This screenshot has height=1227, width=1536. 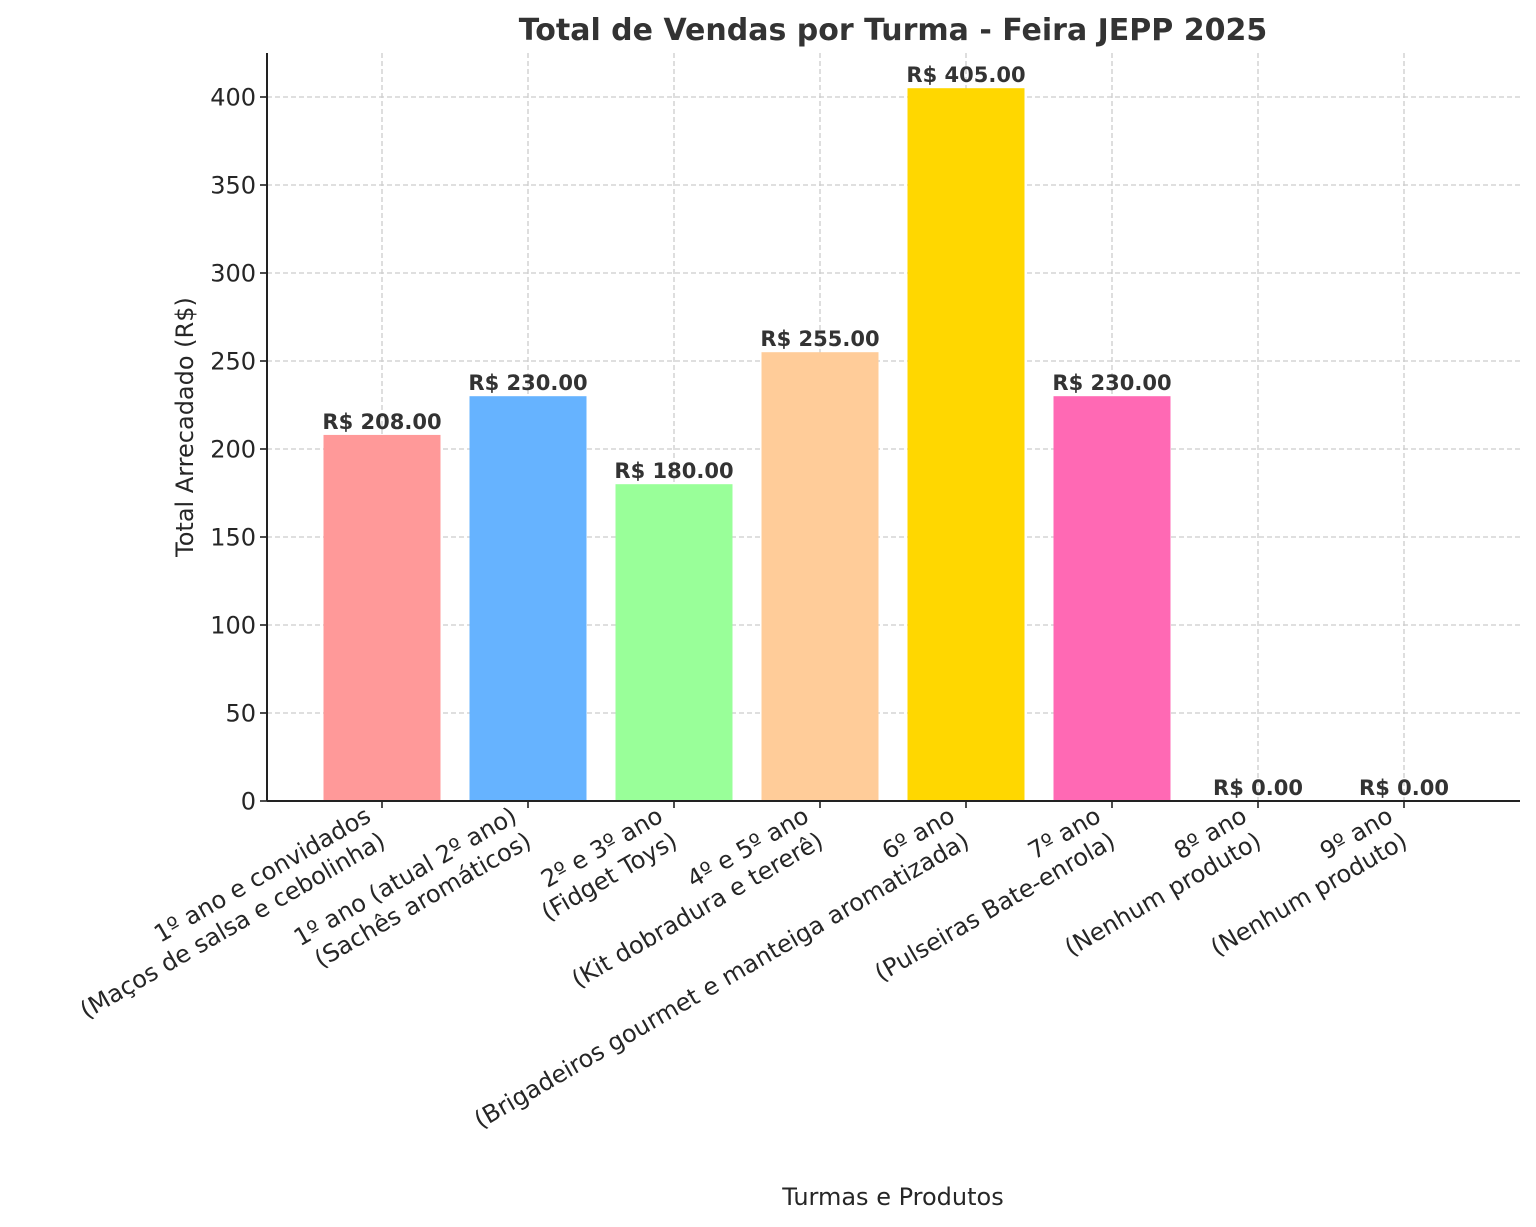 I want to click on y-axis-title: Total Arrecadado (R$), so click(x=185, y=427).